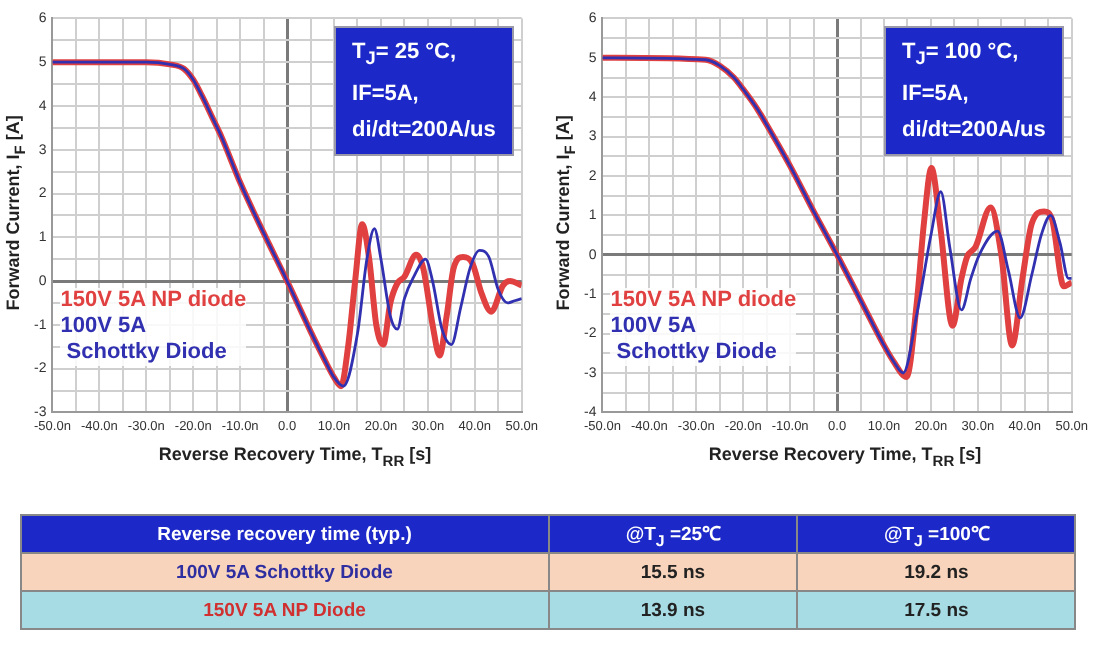 The image size is (1100, 648). Describe the element at coordinates (936, 610) in the screenshot. I see `data-label: 17.5 ns` at that location.